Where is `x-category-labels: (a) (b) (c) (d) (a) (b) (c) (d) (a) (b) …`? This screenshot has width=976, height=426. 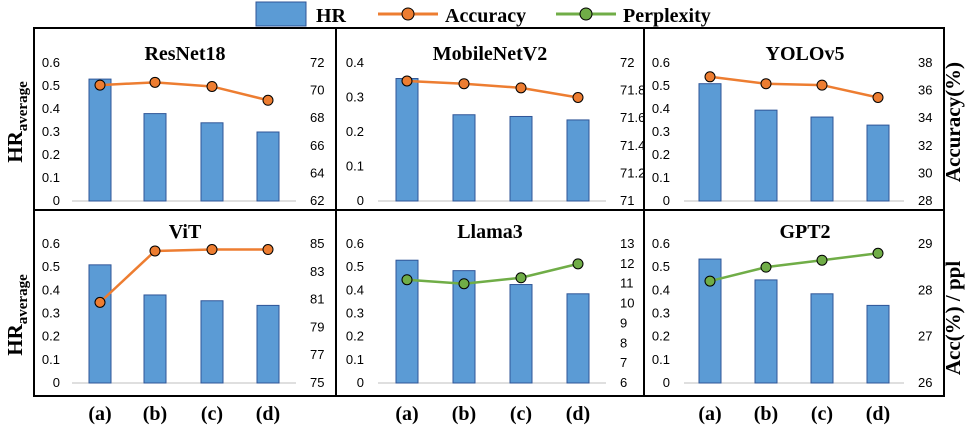
x-category-labels: (a) (b) (c) (d) (a) (b) (c) (d) (a) (b) … is located at coordinates (489, 414).